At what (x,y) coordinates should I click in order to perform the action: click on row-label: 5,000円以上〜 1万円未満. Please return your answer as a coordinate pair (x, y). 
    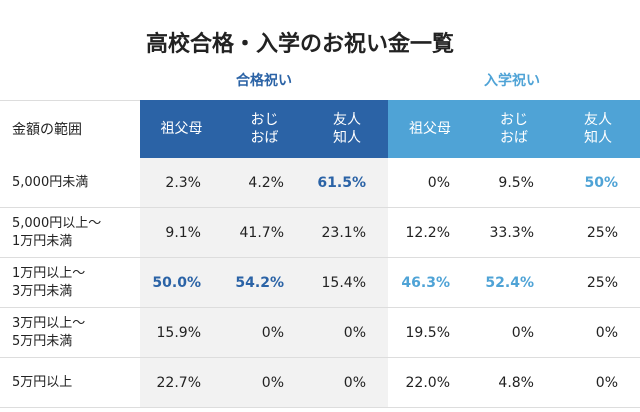
    Looking at the image, I should click on (70, 233).